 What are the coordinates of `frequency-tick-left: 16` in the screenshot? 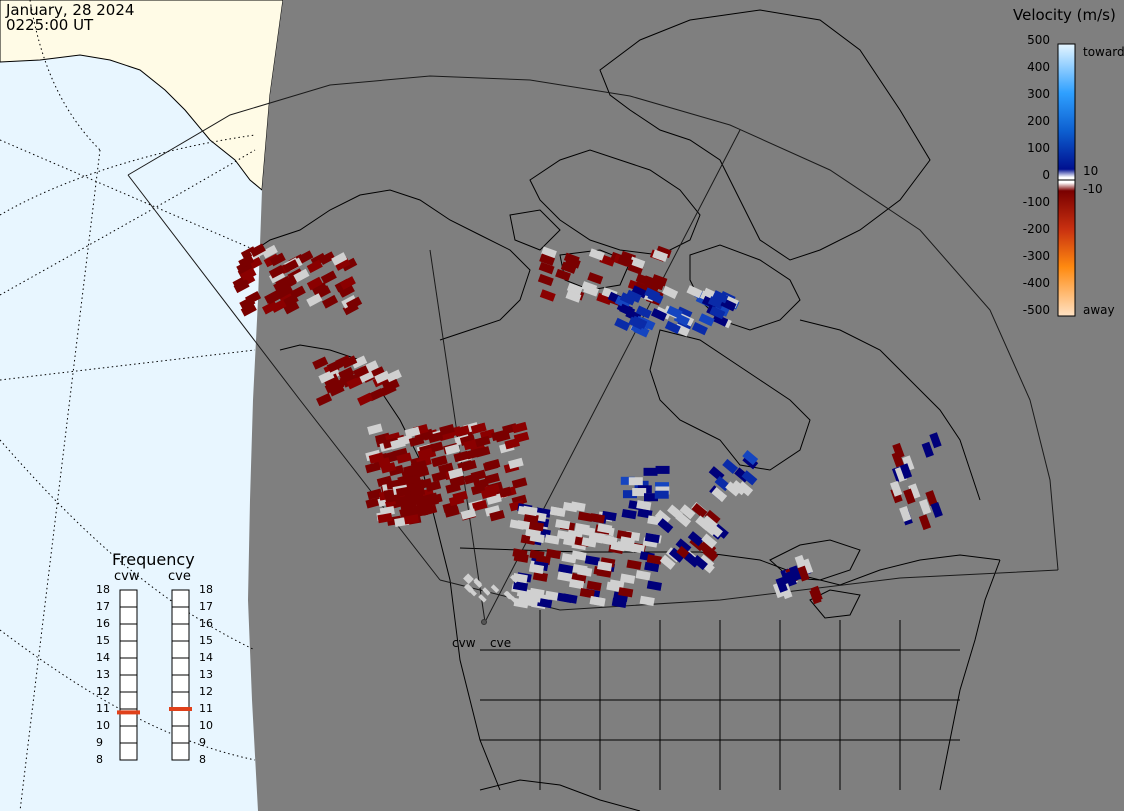 It's located at (103, 623).